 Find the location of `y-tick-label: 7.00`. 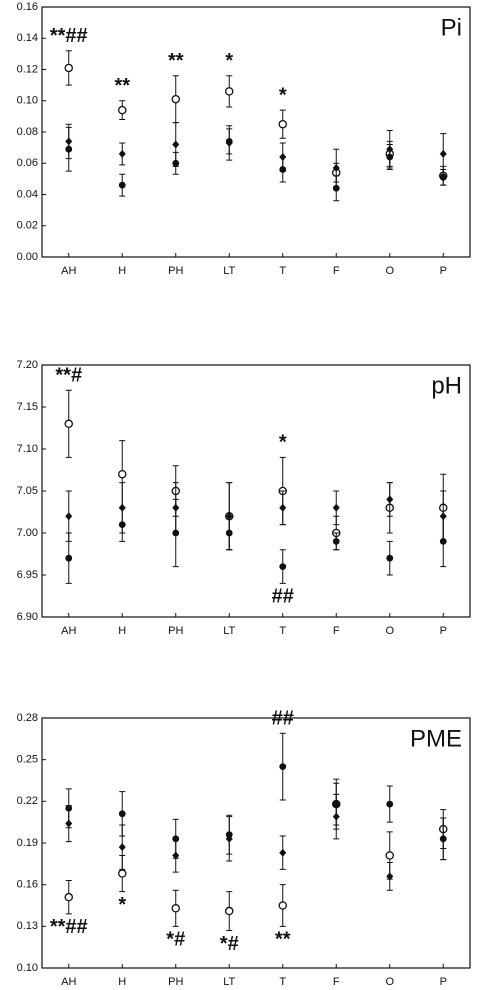

y-tick-label: 7.00 is located at coordinates (27, 533).